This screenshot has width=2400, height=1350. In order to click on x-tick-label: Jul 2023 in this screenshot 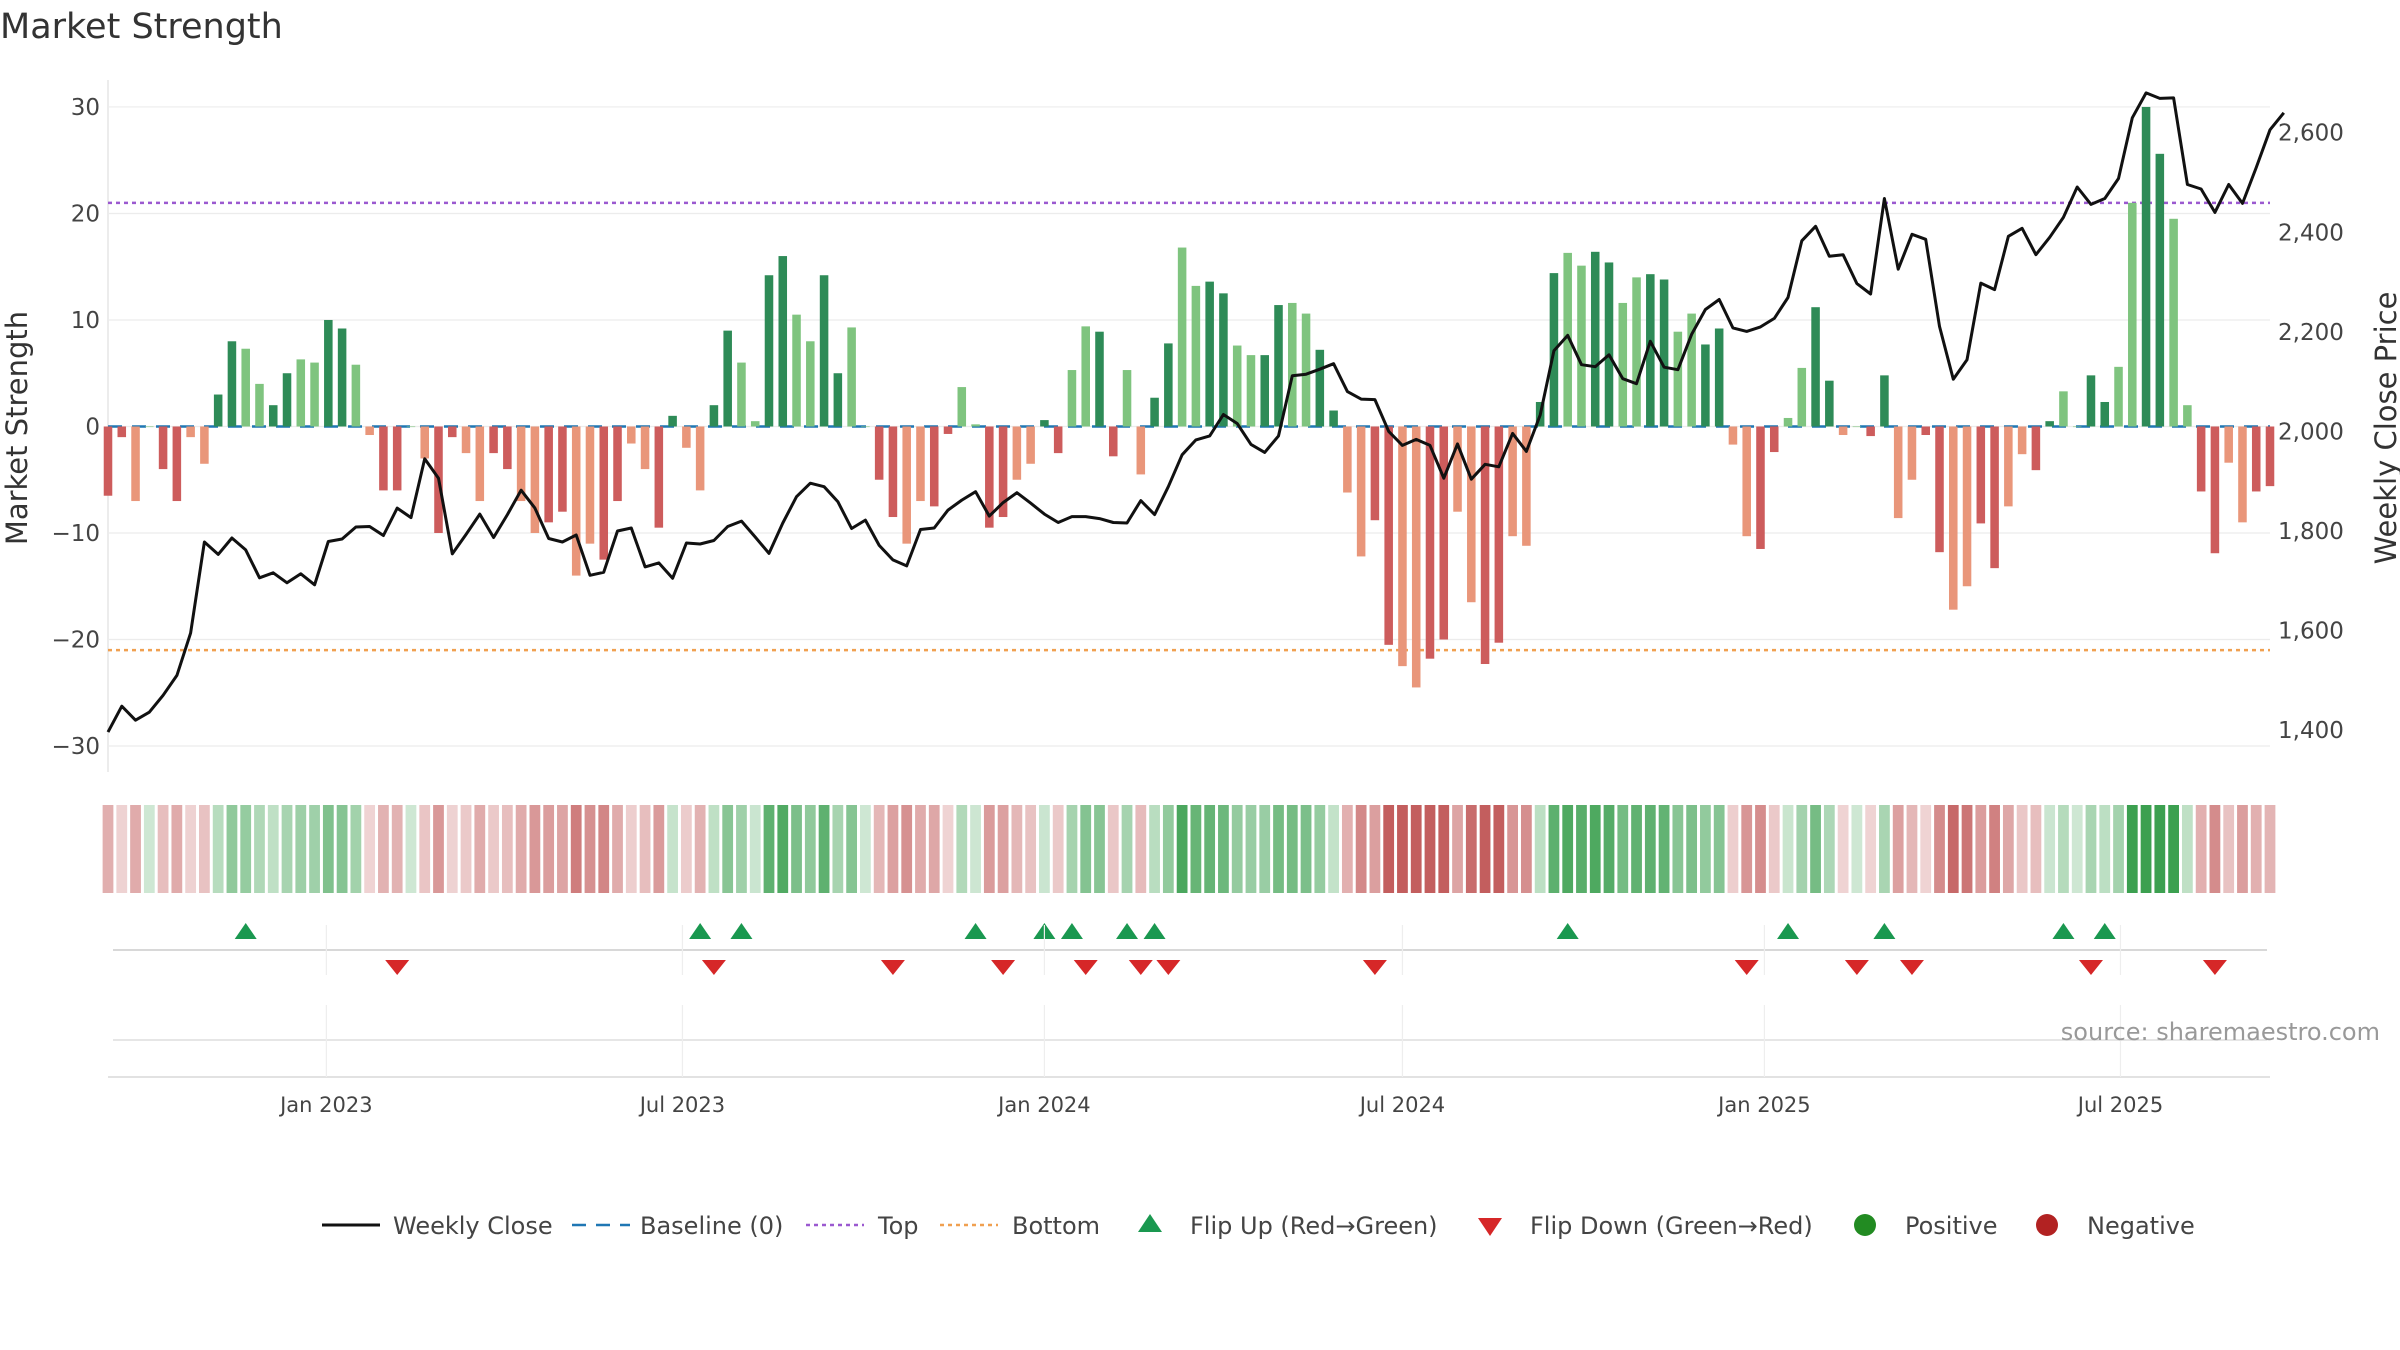, I will do `click(681, 1105)`.